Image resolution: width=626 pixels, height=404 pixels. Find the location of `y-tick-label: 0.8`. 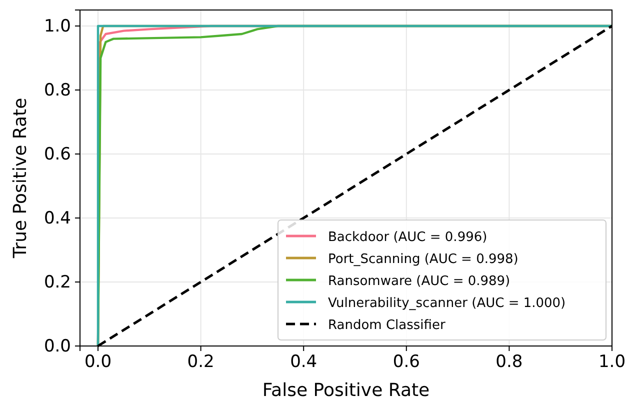

y-tick-label: 0.8 is located at coordinates (57, 90).